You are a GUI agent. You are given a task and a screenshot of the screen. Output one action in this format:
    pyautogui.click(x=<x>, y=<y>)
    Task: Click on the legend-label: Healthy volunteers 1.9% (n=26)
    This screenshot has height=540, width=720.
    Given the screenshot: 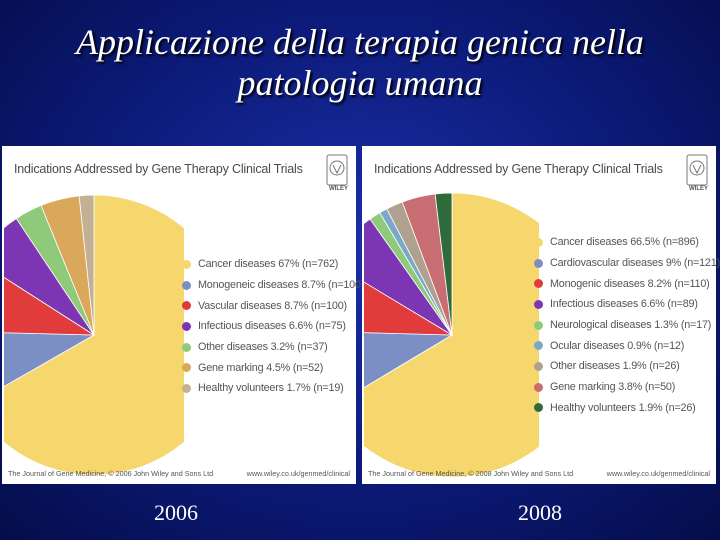 What is the action you would take?
    pyautogui.click(x=623, y=407)
    